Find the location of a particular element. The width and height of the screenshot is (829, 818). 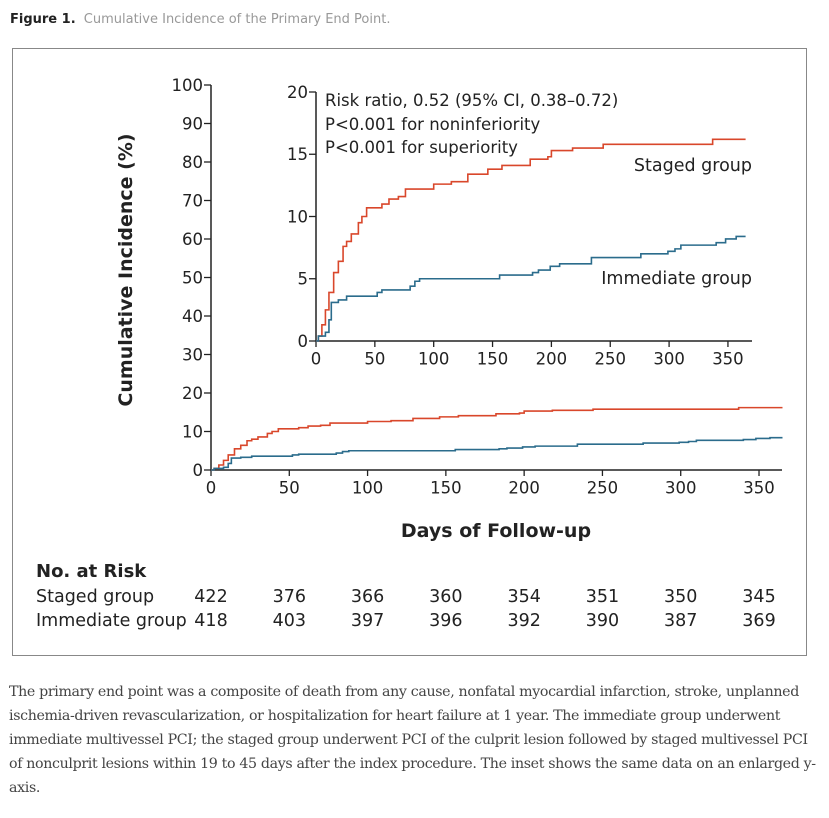

main-y-tick-label: 10 is located at coordinates (192, 431).